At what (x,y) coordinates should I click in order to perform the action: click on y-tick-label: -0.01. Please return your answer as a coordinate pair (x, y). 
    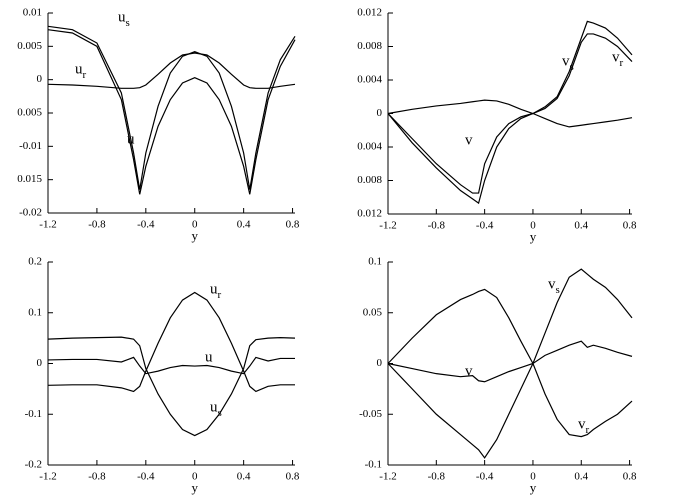
    Looking at the image, I should click on (30, 146).